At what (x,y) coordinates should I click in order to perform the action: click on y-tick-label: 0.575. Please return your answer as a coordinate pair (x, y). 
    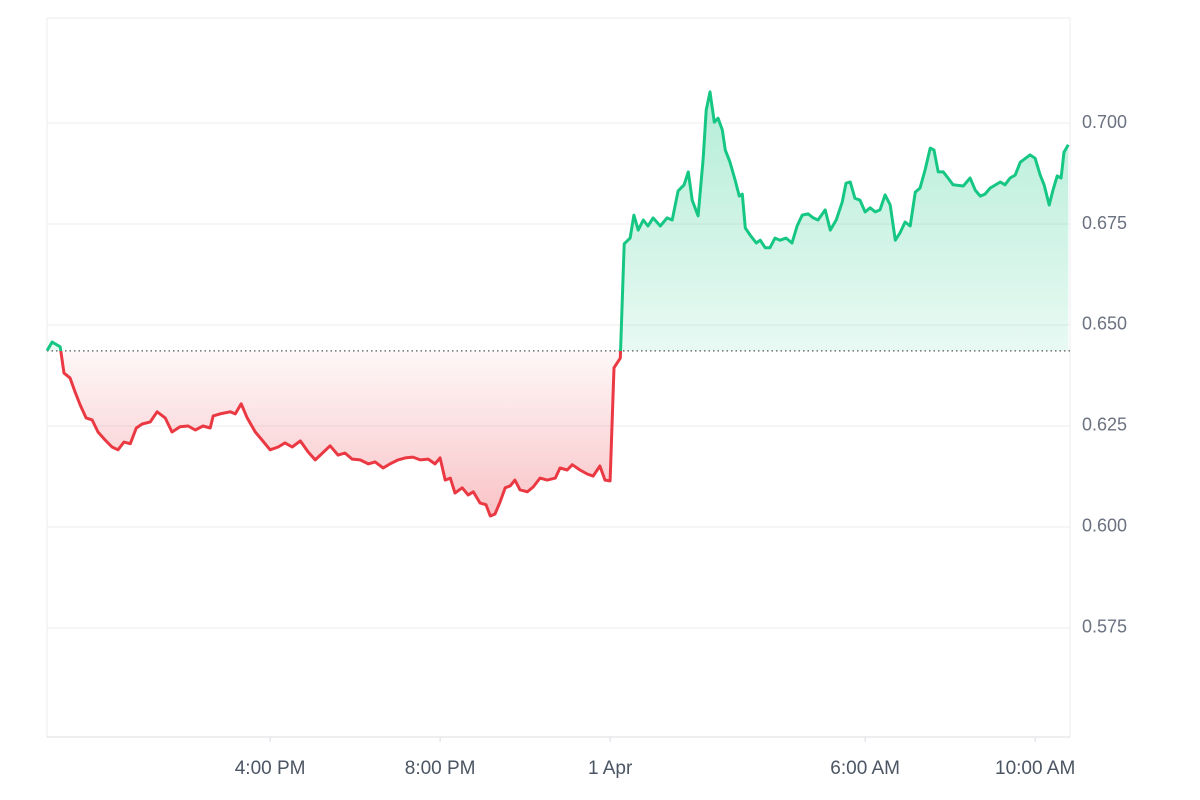
    Looking at the image, I should click on (1104, 627).